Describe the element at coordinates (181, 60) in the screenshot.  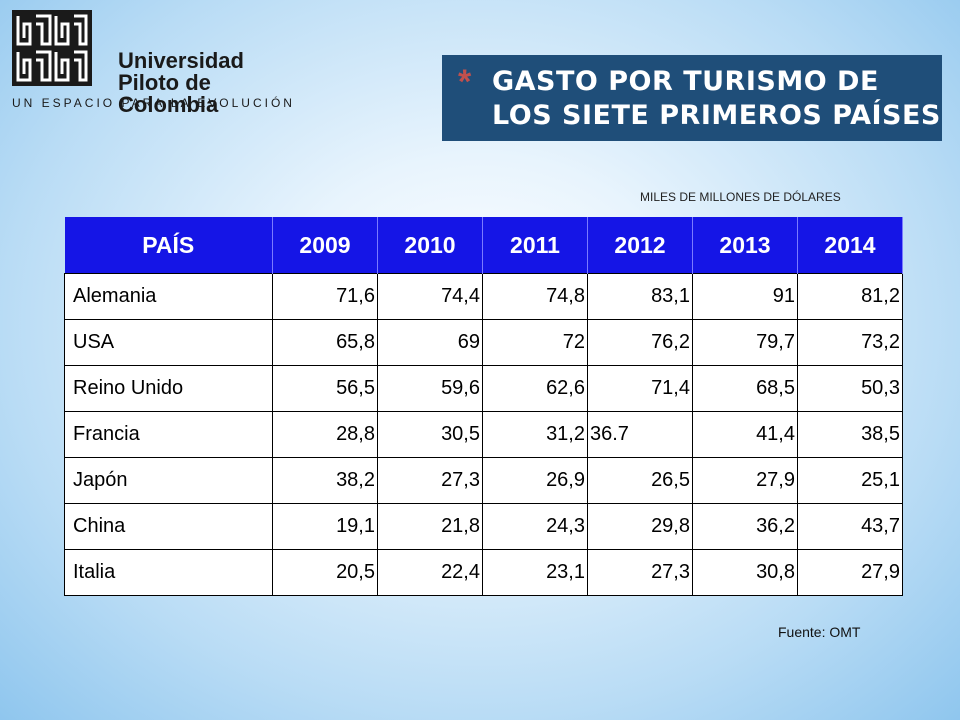
I see `logo-line1: Universidad` at that location.